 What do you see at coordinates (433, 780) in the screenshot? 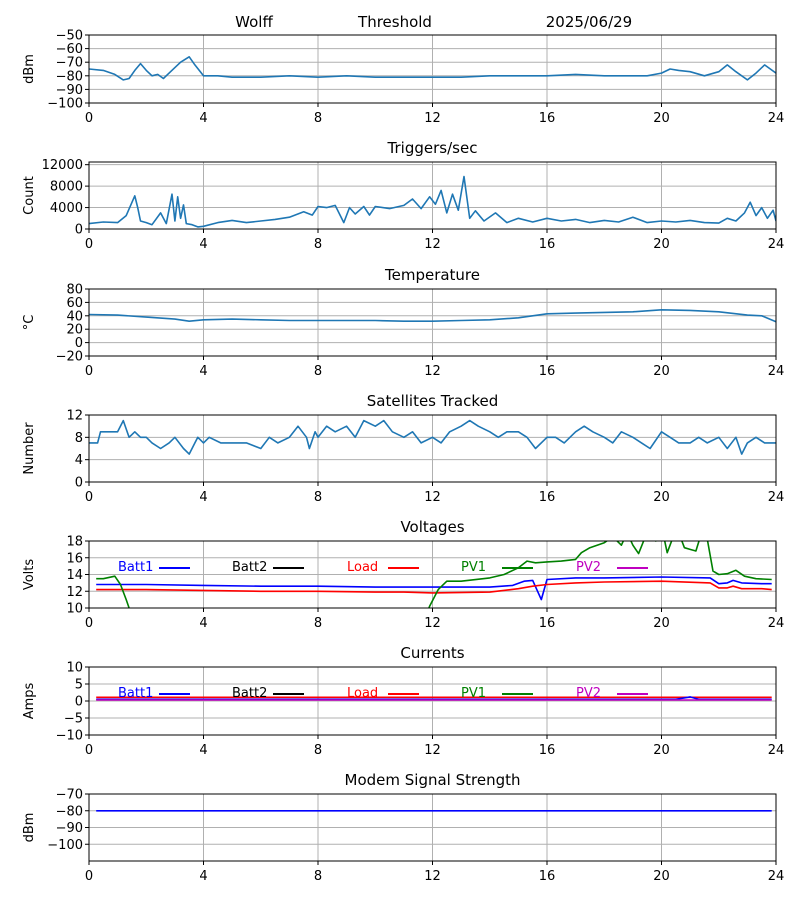
I see `modem-title: Modem Signal Strength` at bounding box center [433, 780].